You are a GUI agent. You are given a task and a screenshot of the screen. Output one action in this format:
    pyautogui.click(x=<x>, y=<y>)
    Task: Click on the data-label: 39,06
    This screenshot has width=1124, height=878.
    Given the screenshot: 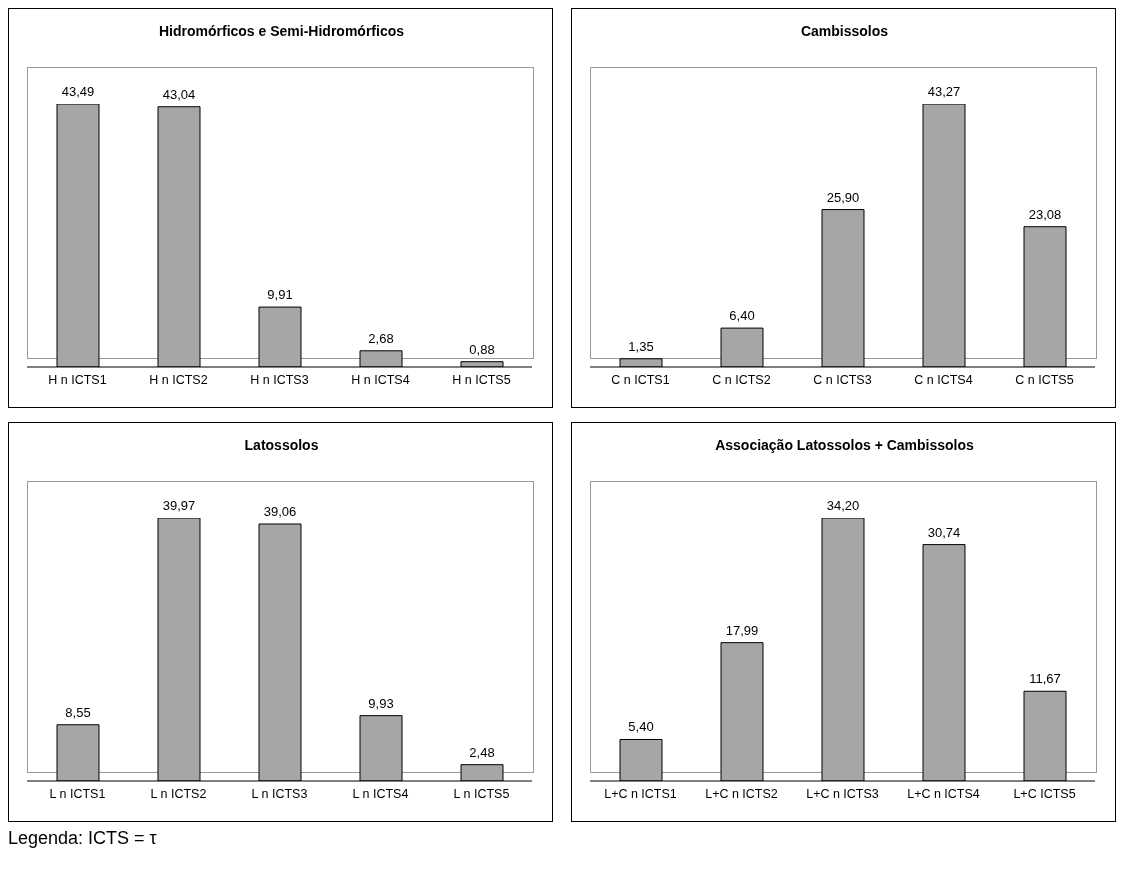 What is the action you would take?
    pyautogui.click(x=280, y=511)
    